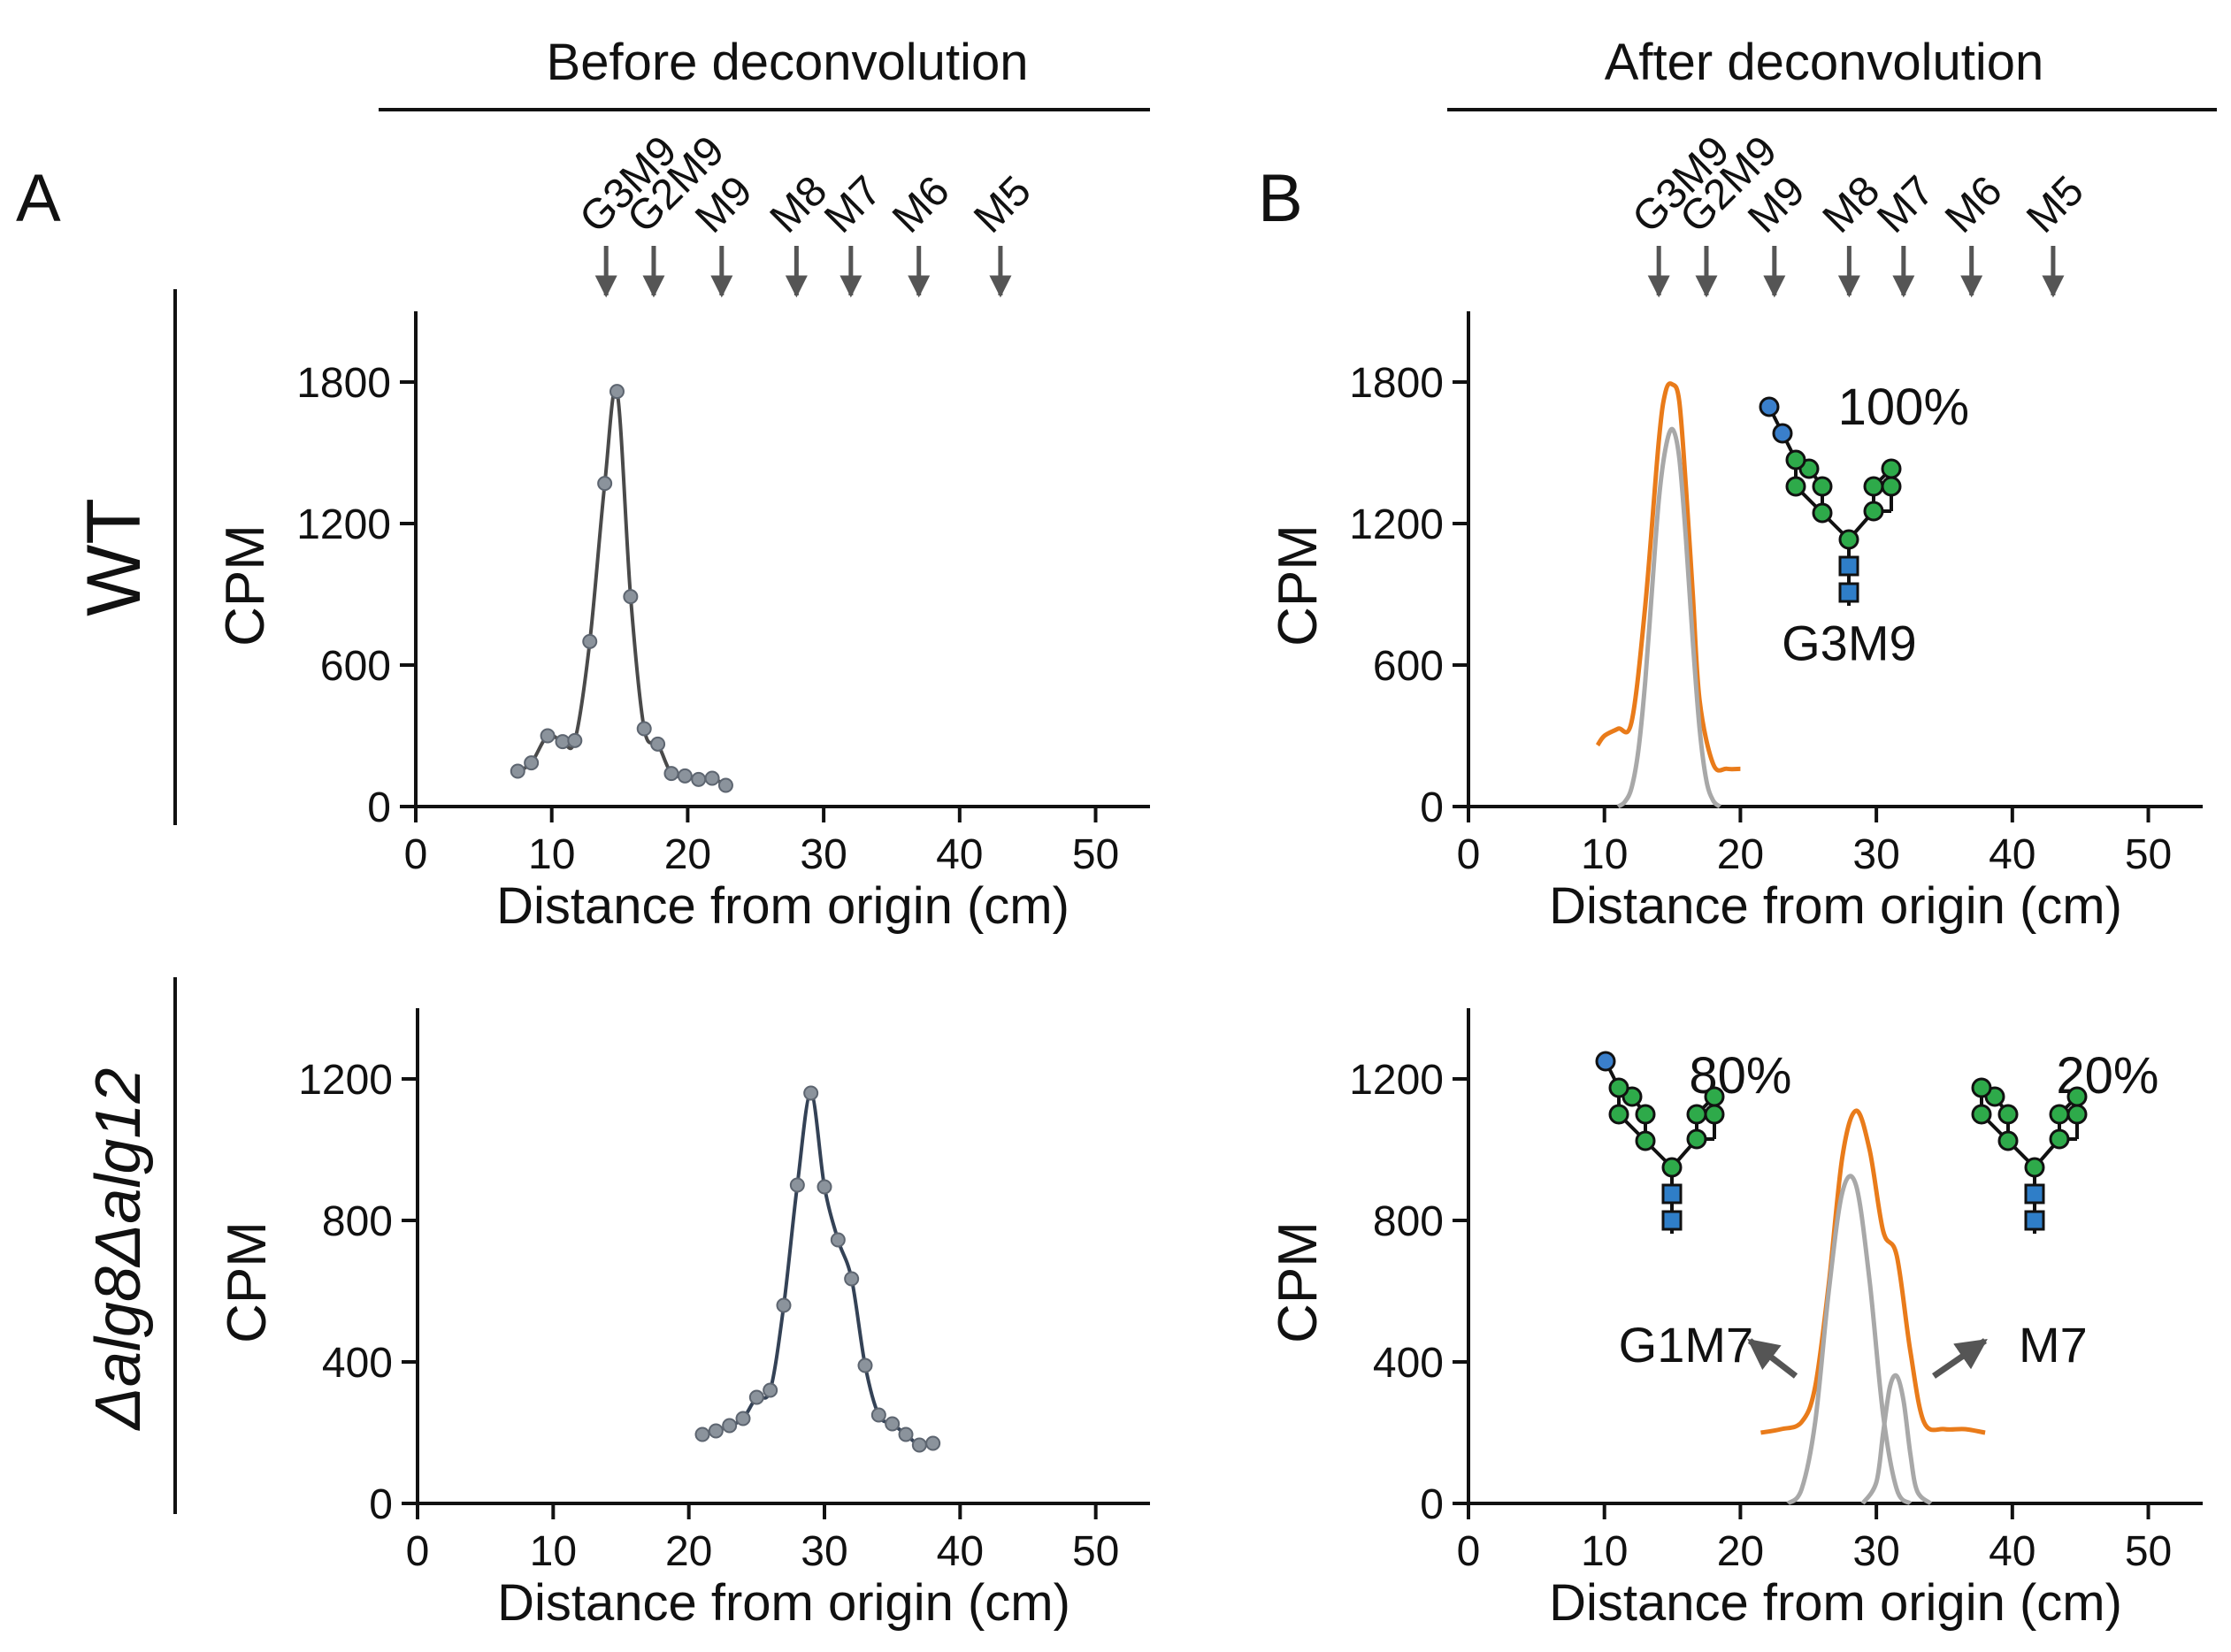 The width and height of the screenshot is (2231, 1652). Describe the element at coordinates (788, 62) in the screenshot. I see `before-deconvolution-title: Before deconvolution` at that location.